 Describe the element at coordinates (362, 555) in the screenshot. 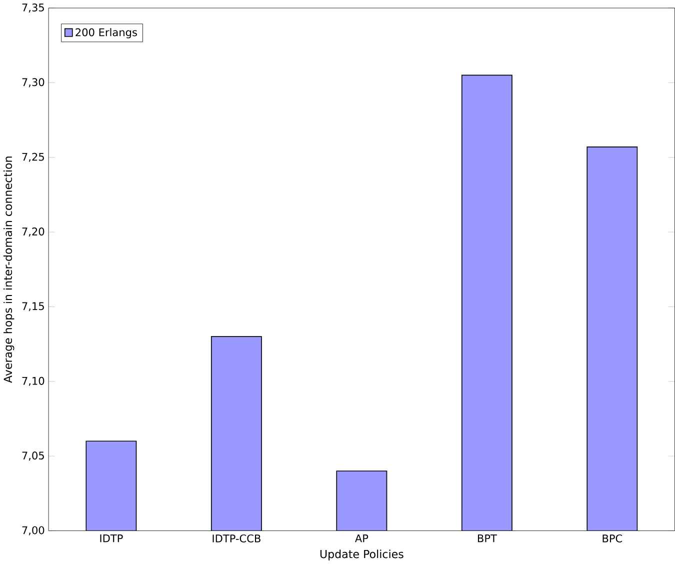

I see `x-axis-title: Update Policies` at that location.